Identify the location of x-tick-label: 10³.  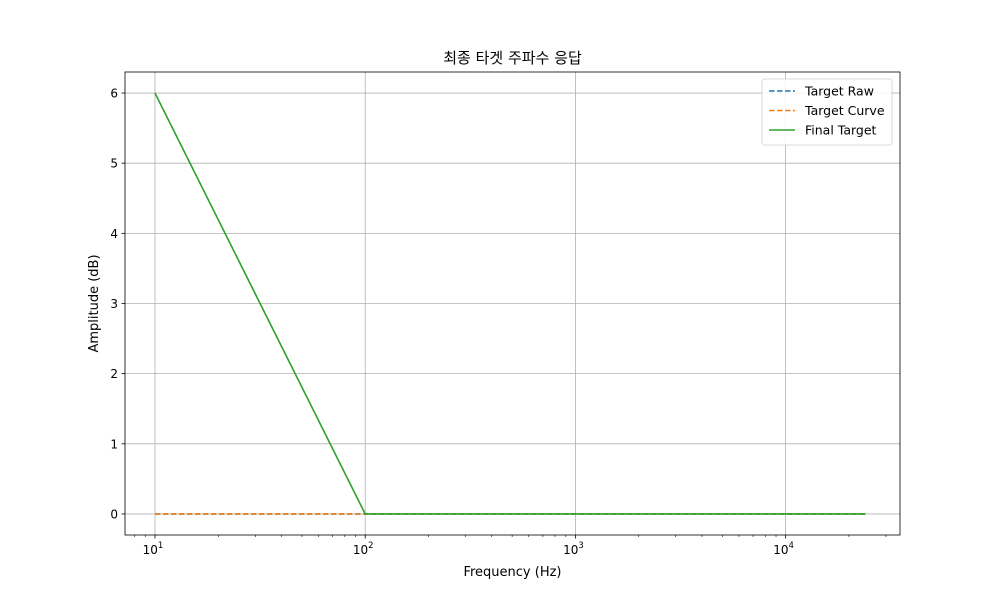
(573, 549).